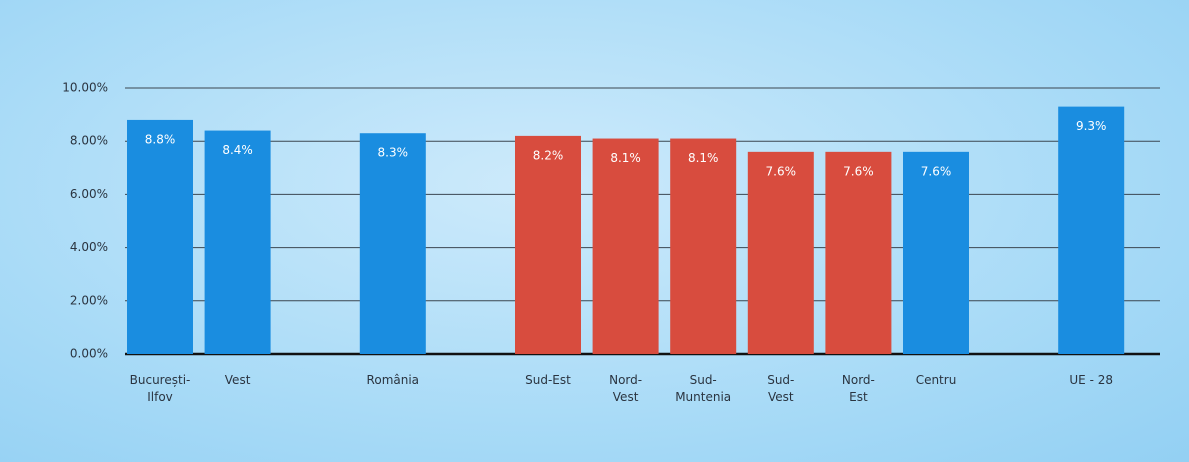 The image size is (1189, 462). What do you see at coordinates (548, 380) in the screenshot?
I see `x-tick-label: Sud-Est` at bounding box center [548, 380].